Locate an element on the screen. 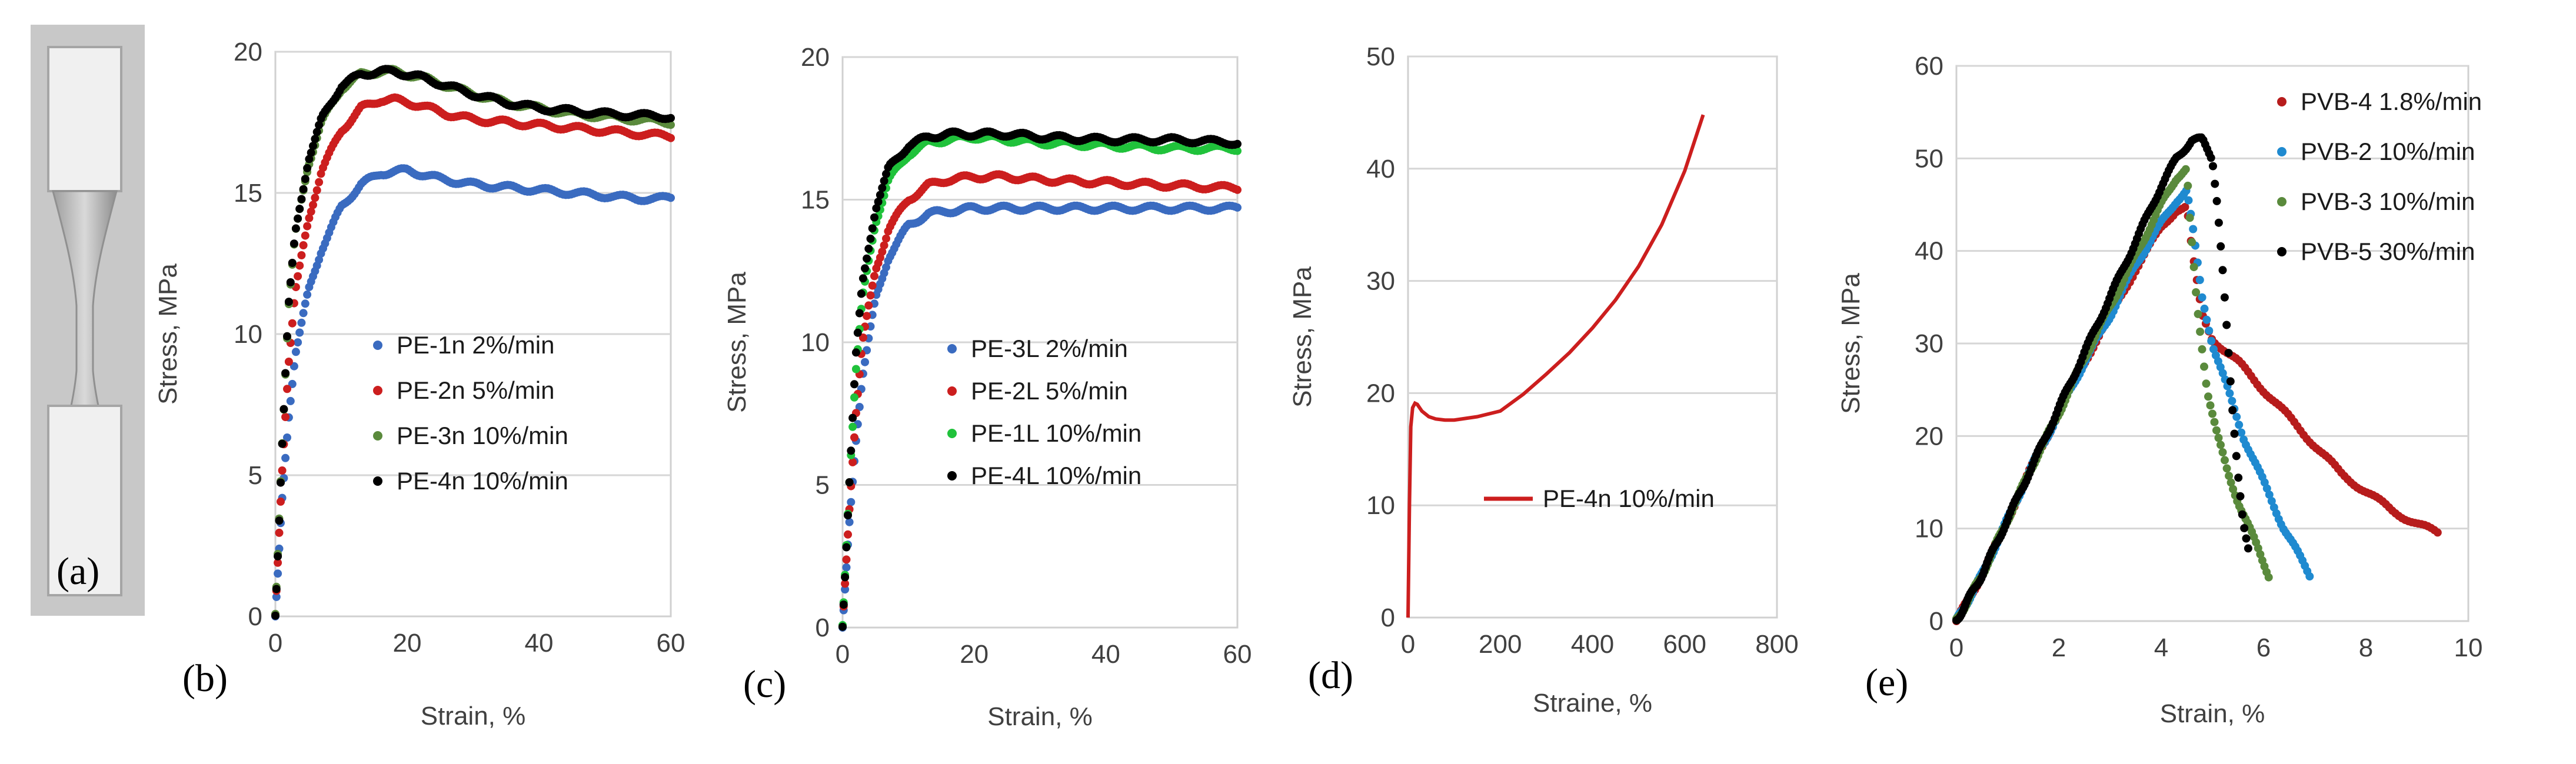 The width and height of the screenshot is (2576, 764). y-tick-label: 40 is located at coordinates (1380, 169).